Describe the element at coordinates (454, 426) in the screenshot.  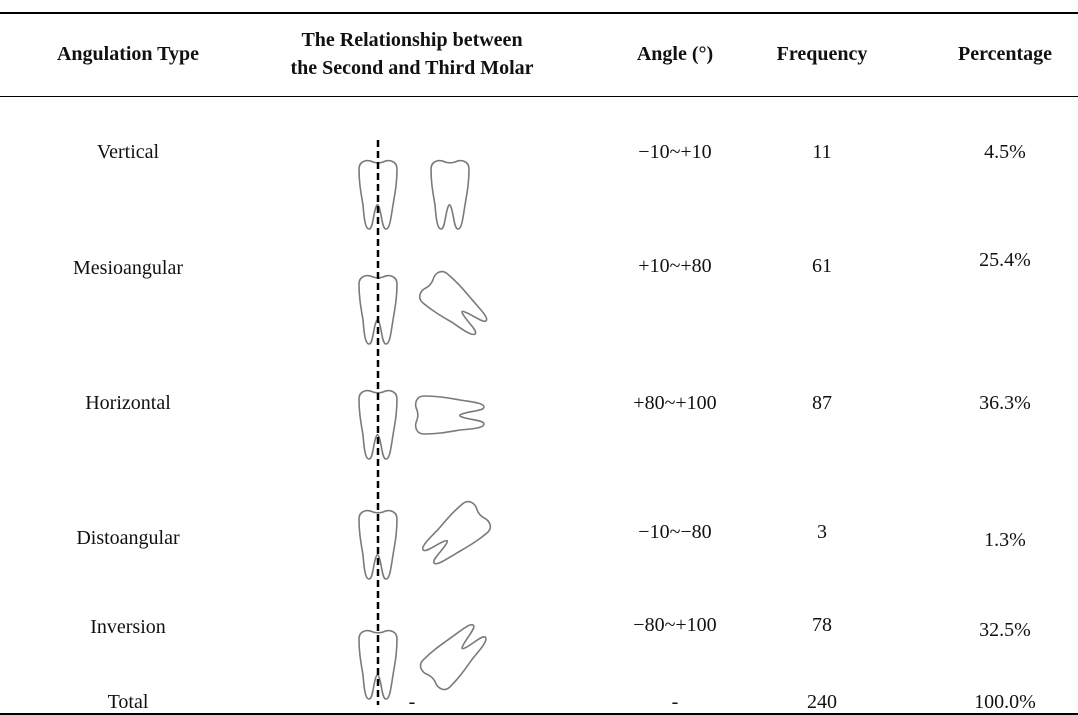
I see `third-molars` at that location.